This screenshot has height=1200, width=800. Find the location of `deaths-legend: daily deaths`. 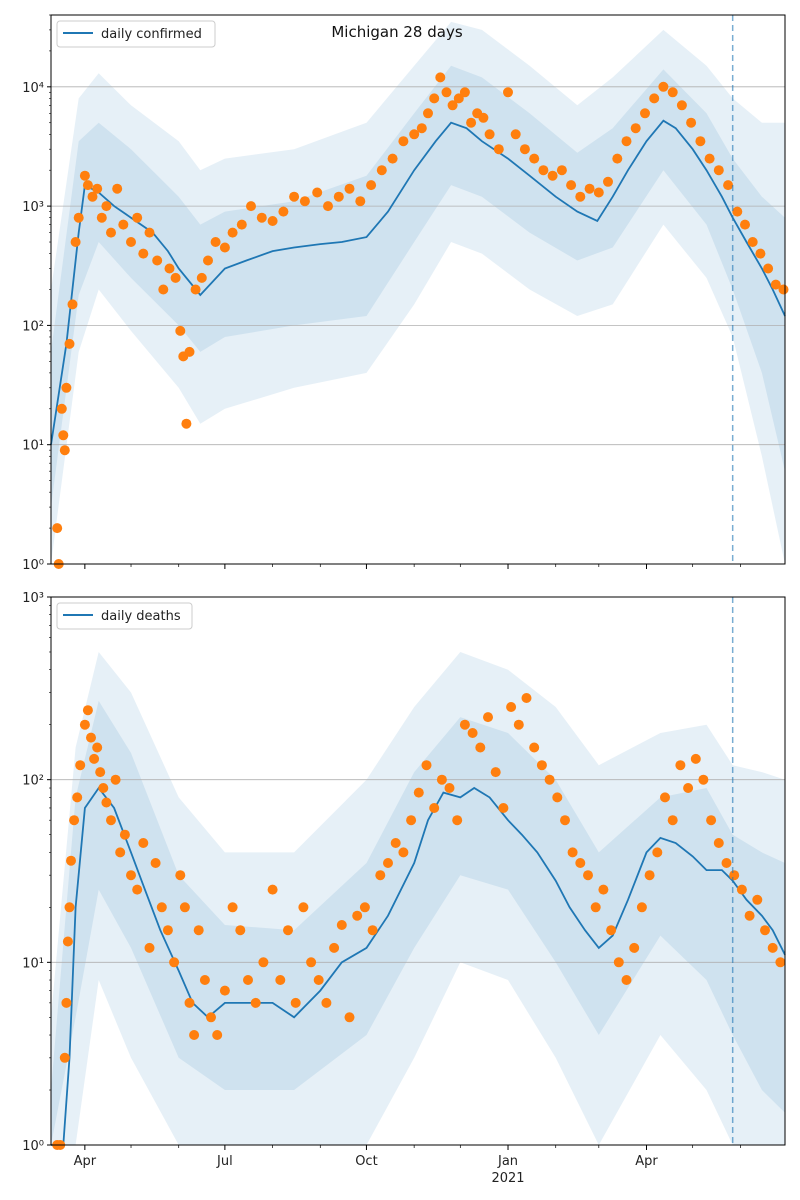

deaths-legend: daily deaths is located at coordinates (124, 616).